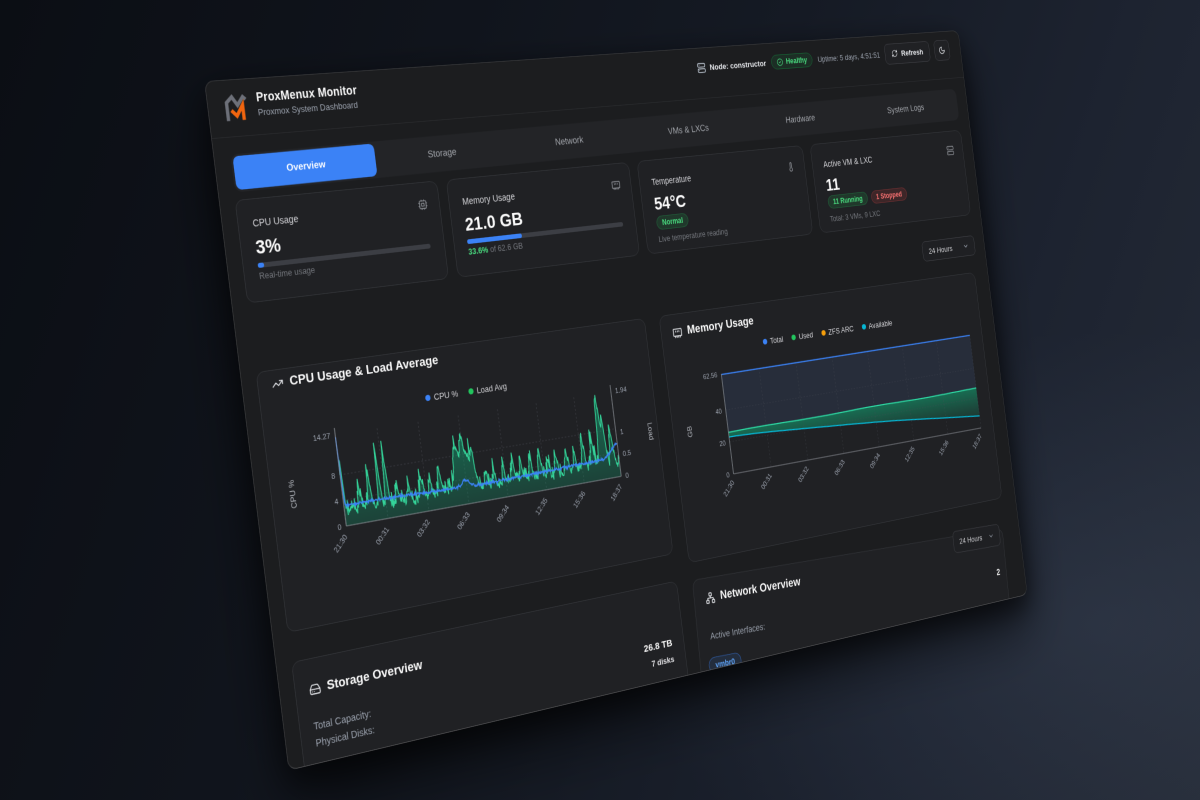 The height and width of the screenshot is (800, 1200). Describe the element at coordinates (621, 390) in the screenshot. I see `svg-text: 1.94` at that location.